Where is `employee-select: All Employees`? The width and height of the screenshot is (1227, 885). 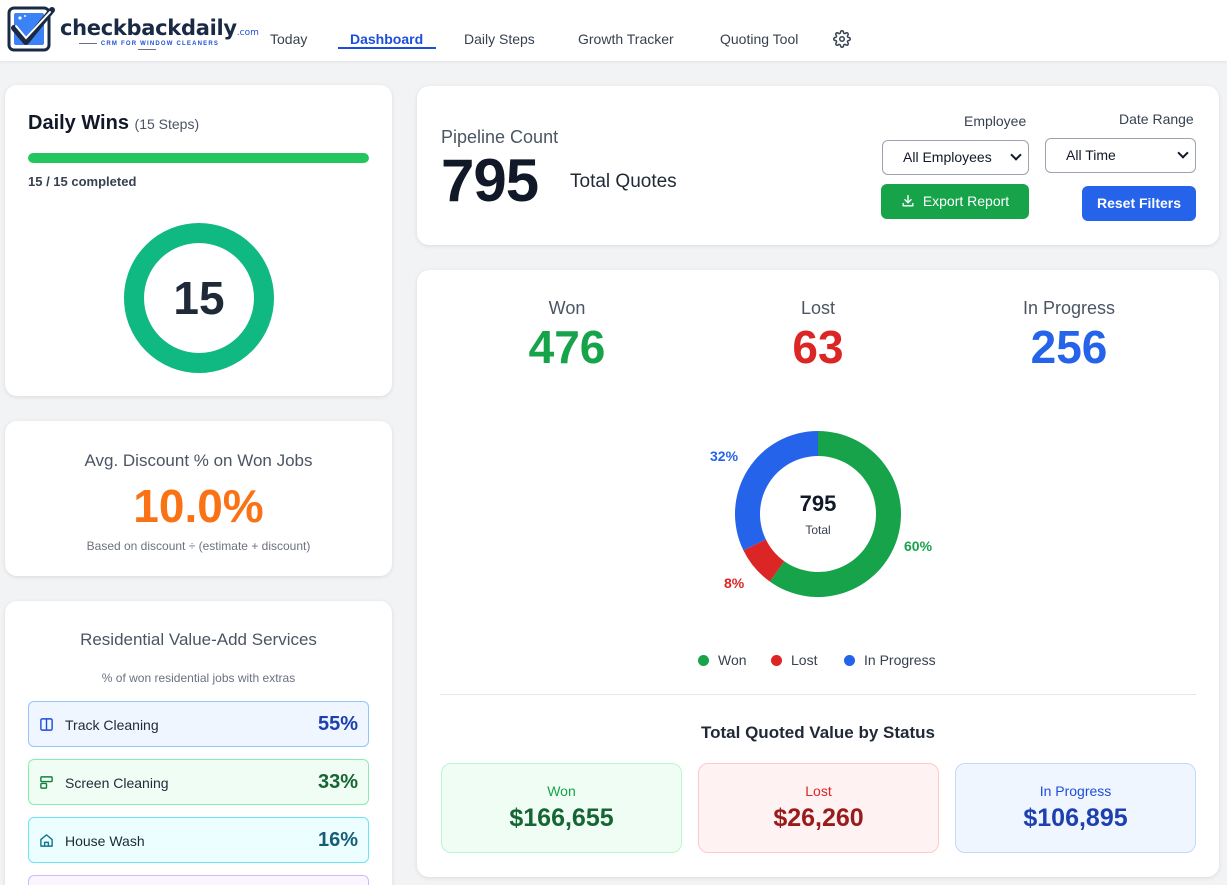 employee-select: All Employees is located at coordinates (955, 157).